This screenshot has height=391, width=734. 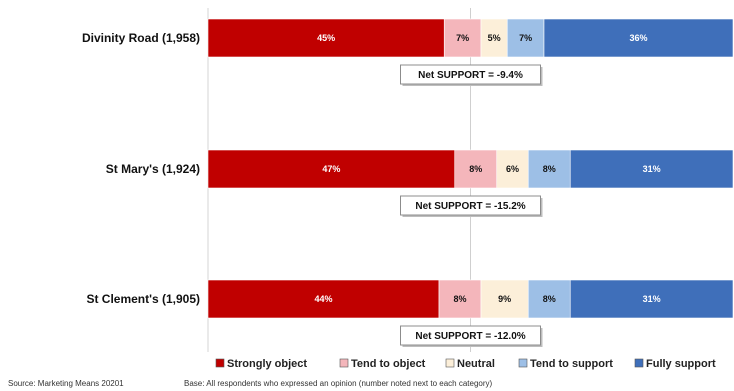 I want to click on data-label: 36%, so click(x=638, y=38).